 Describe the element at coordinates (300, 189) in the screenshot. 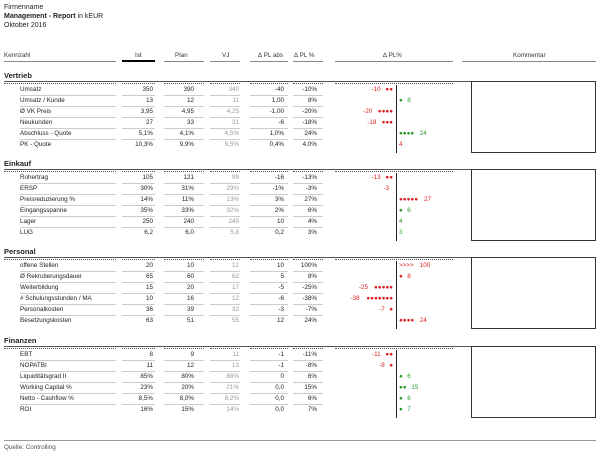

I see `table-row: ERSP 30% 31% 29% -1% -3% -3` at that location.